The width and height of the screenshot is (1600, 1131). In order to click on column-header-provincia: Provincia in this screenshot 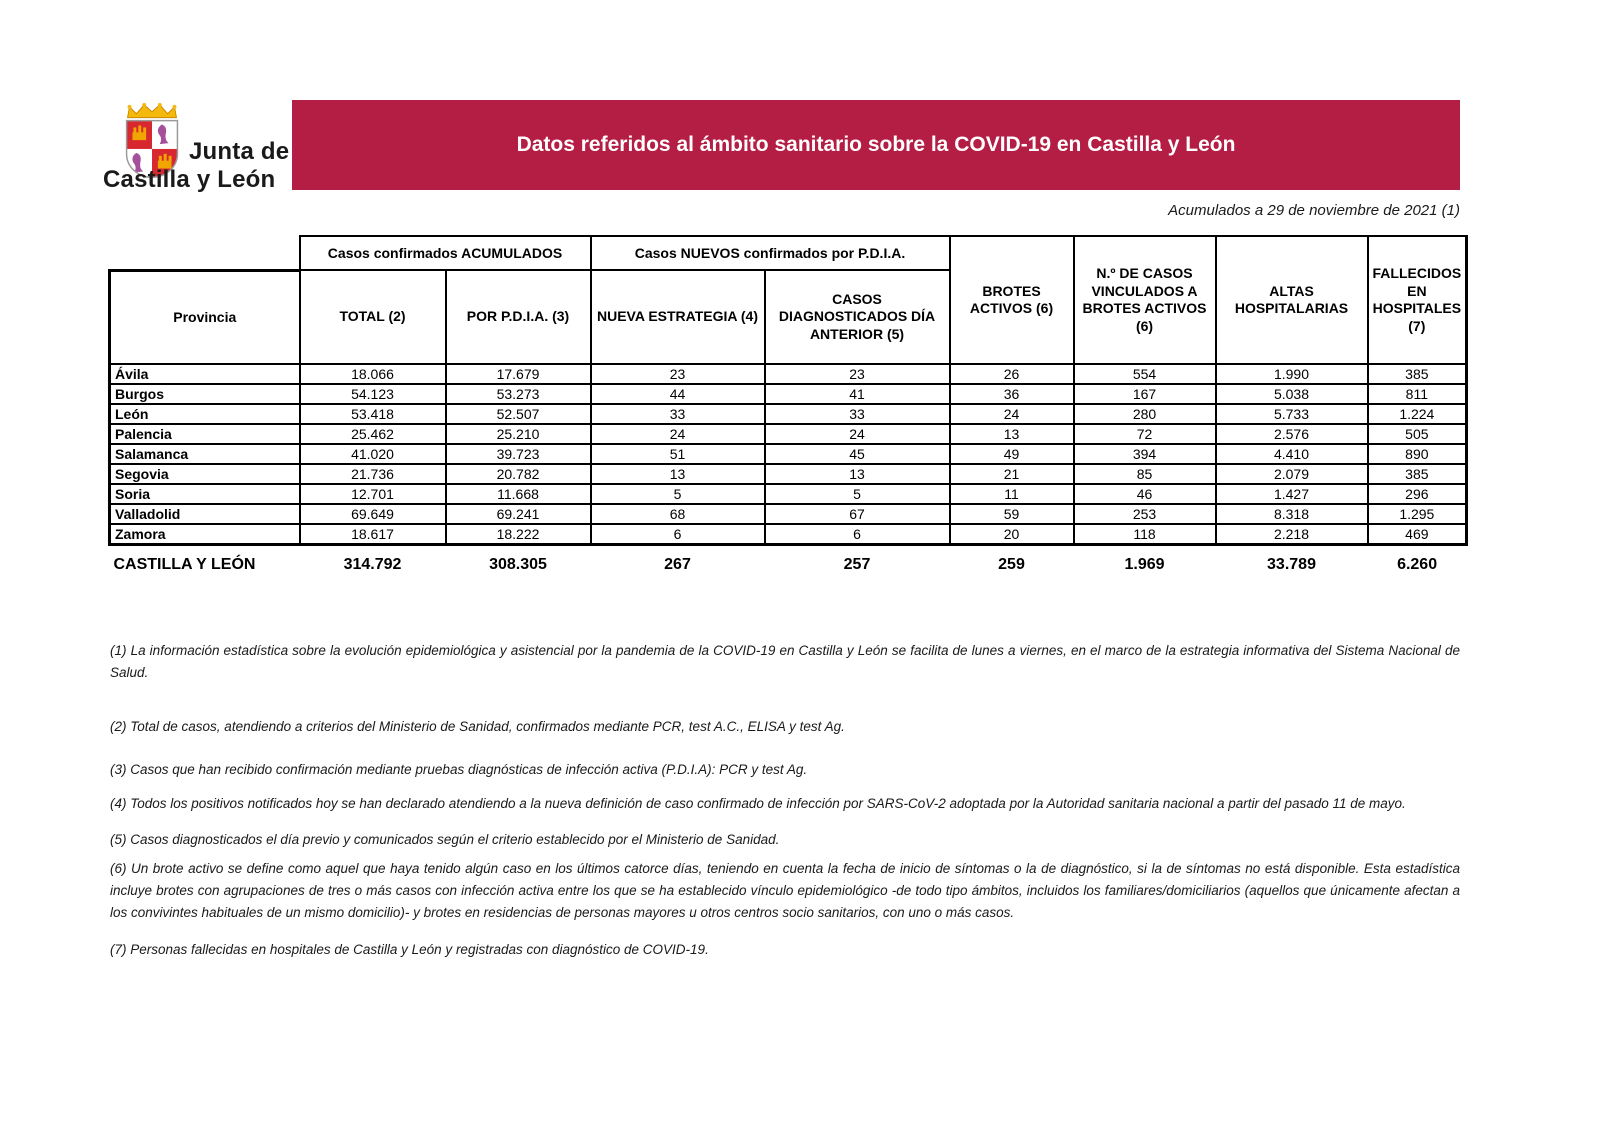, I will do `click(204, 316)`.